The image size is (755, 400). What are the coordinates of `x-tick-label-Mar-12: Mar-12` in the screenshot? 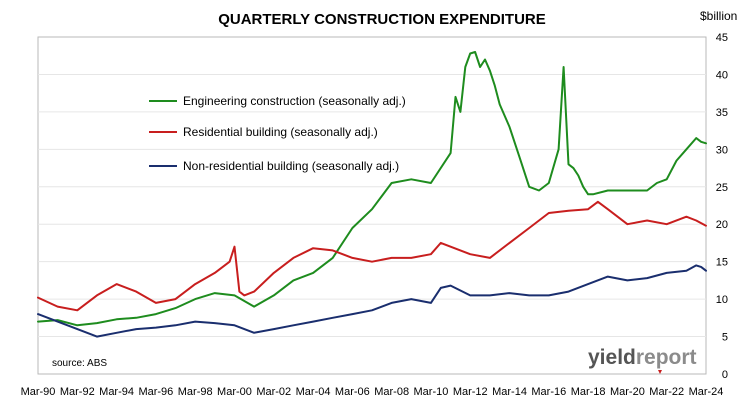 It's located at (470, 392).